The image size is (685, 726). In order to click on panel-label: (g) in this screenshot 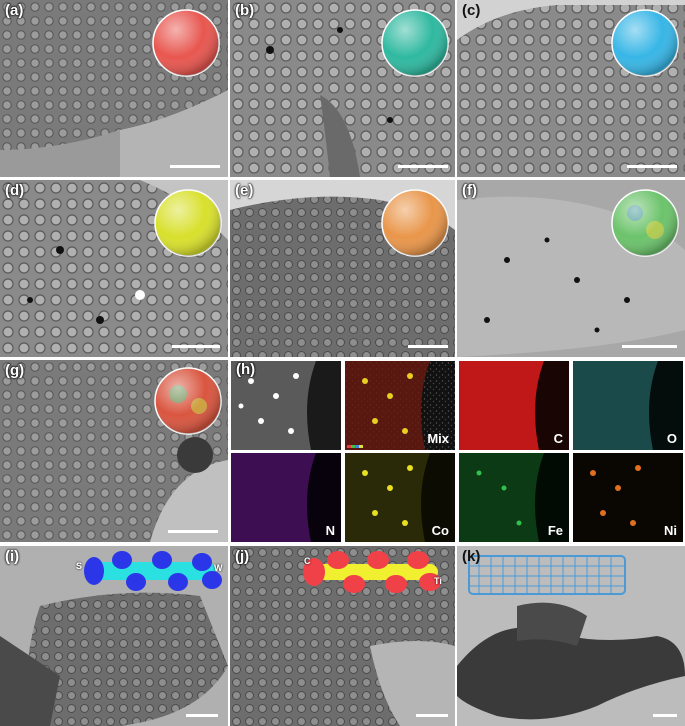, I will do `click(15, 370)`.